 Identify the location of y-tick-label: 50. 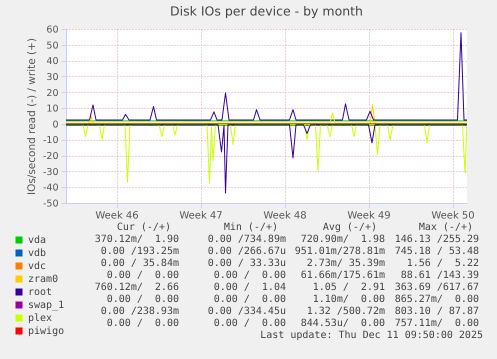
(52, 46).